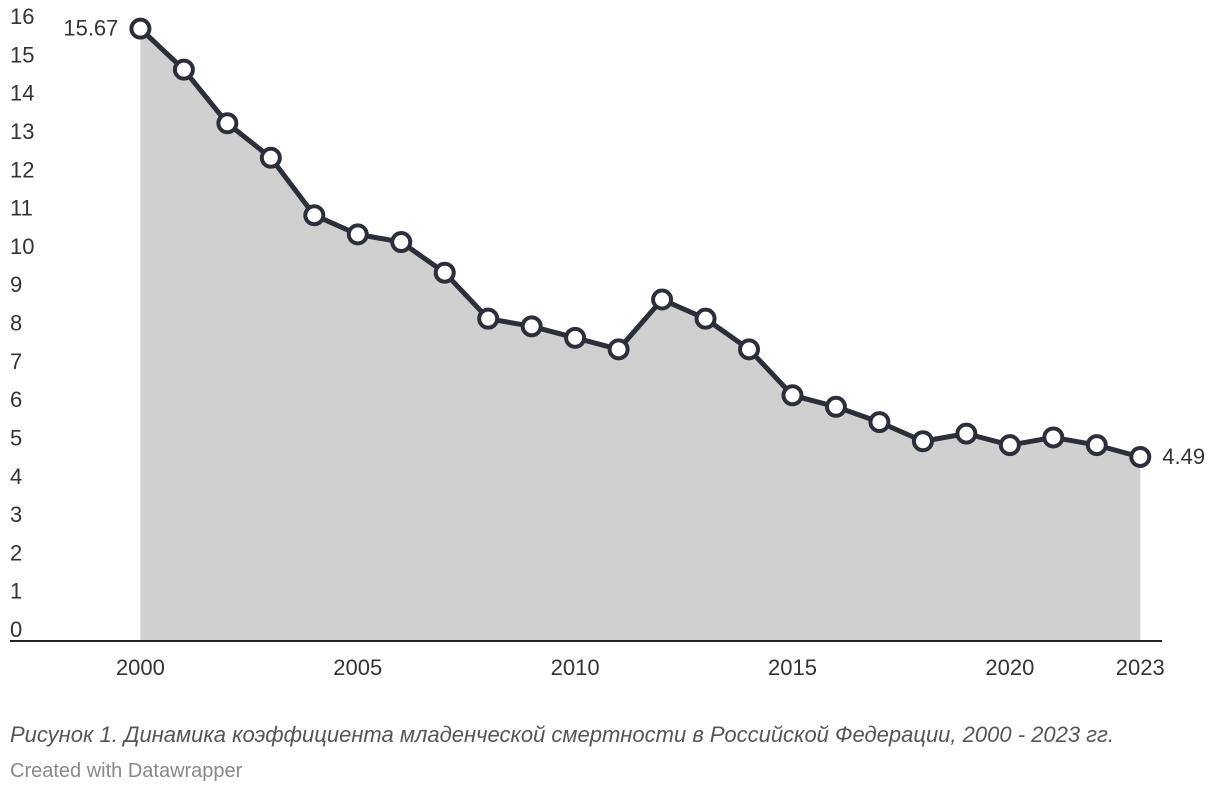 This screenshot has height=796, width=1220. Describe the element at coordinates (1009, 667) in the screenshot. I see `x-tick-label: 2020` at that location.